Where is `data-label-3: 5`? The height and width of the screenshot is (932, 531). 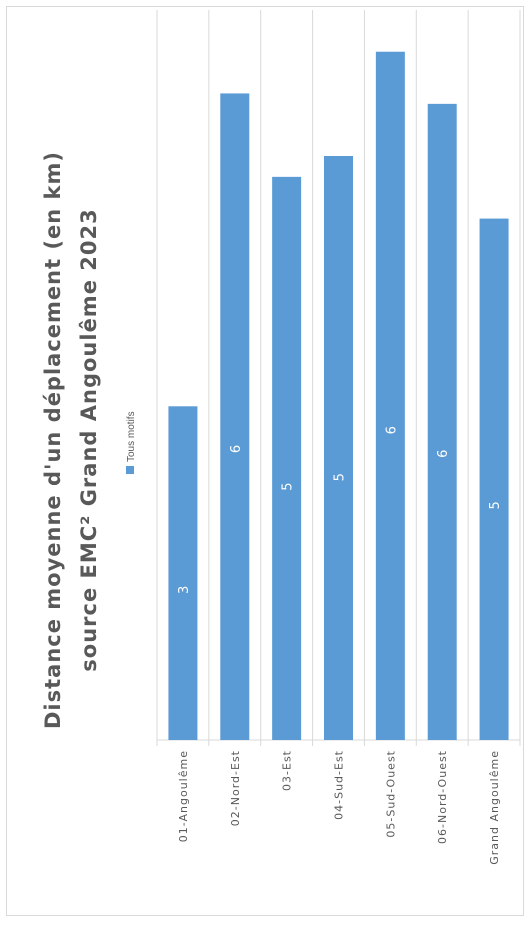 data-label-3: 5 is located at coordinates (288, 486).